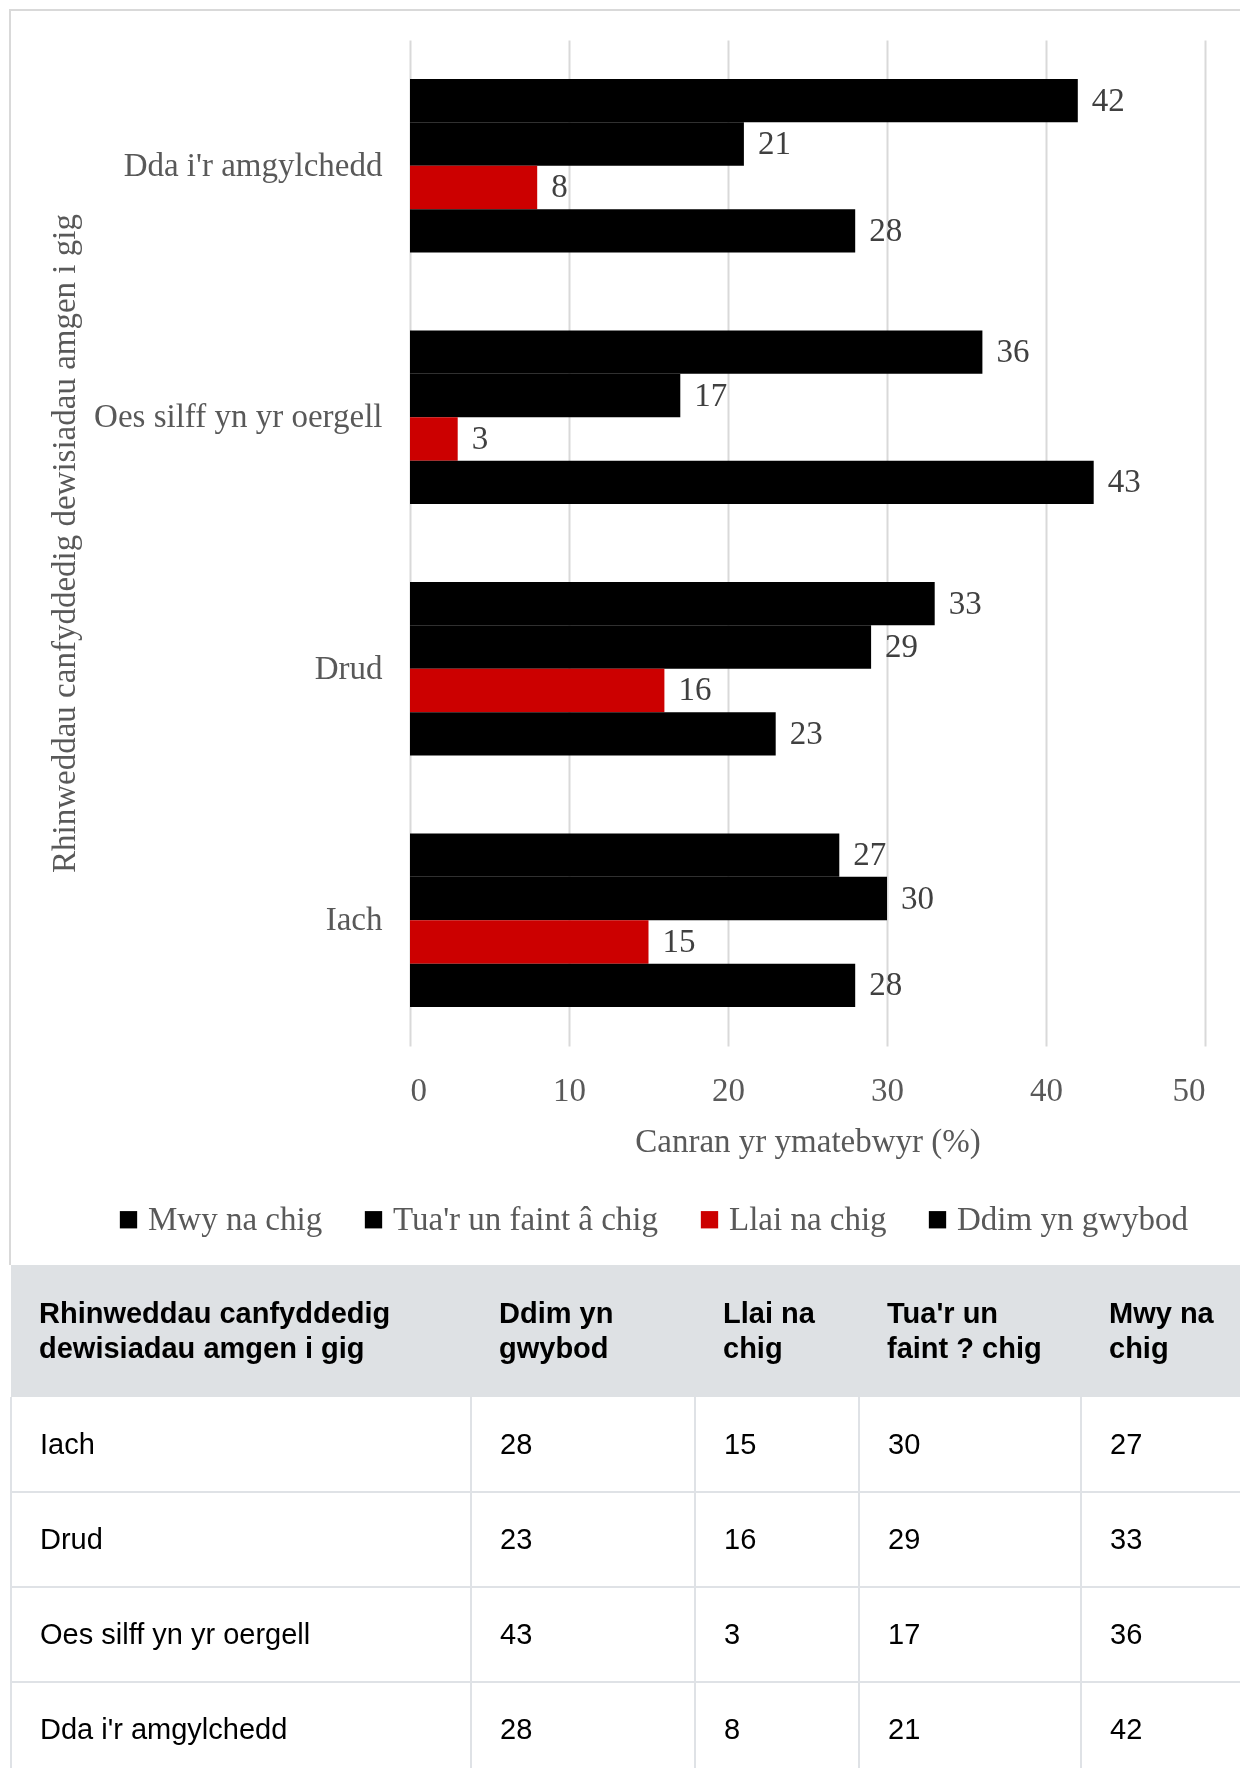 Image resolution: width=1240 pixels, height=1768 pixels. What do you see at coordinates (418, 1089) in the screenshot?
I see `x-tick-label: 0` at bounding box center [418, 1089].